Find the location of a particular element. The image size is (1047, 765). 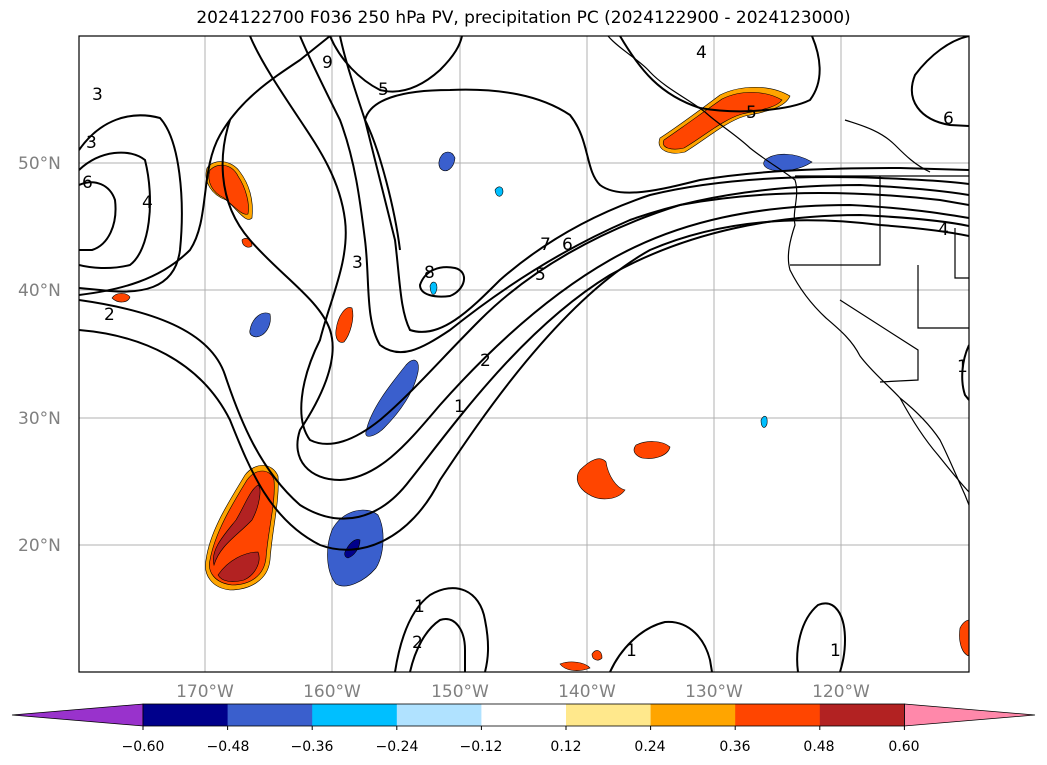

colorbar is located at coordinates (523, 716).